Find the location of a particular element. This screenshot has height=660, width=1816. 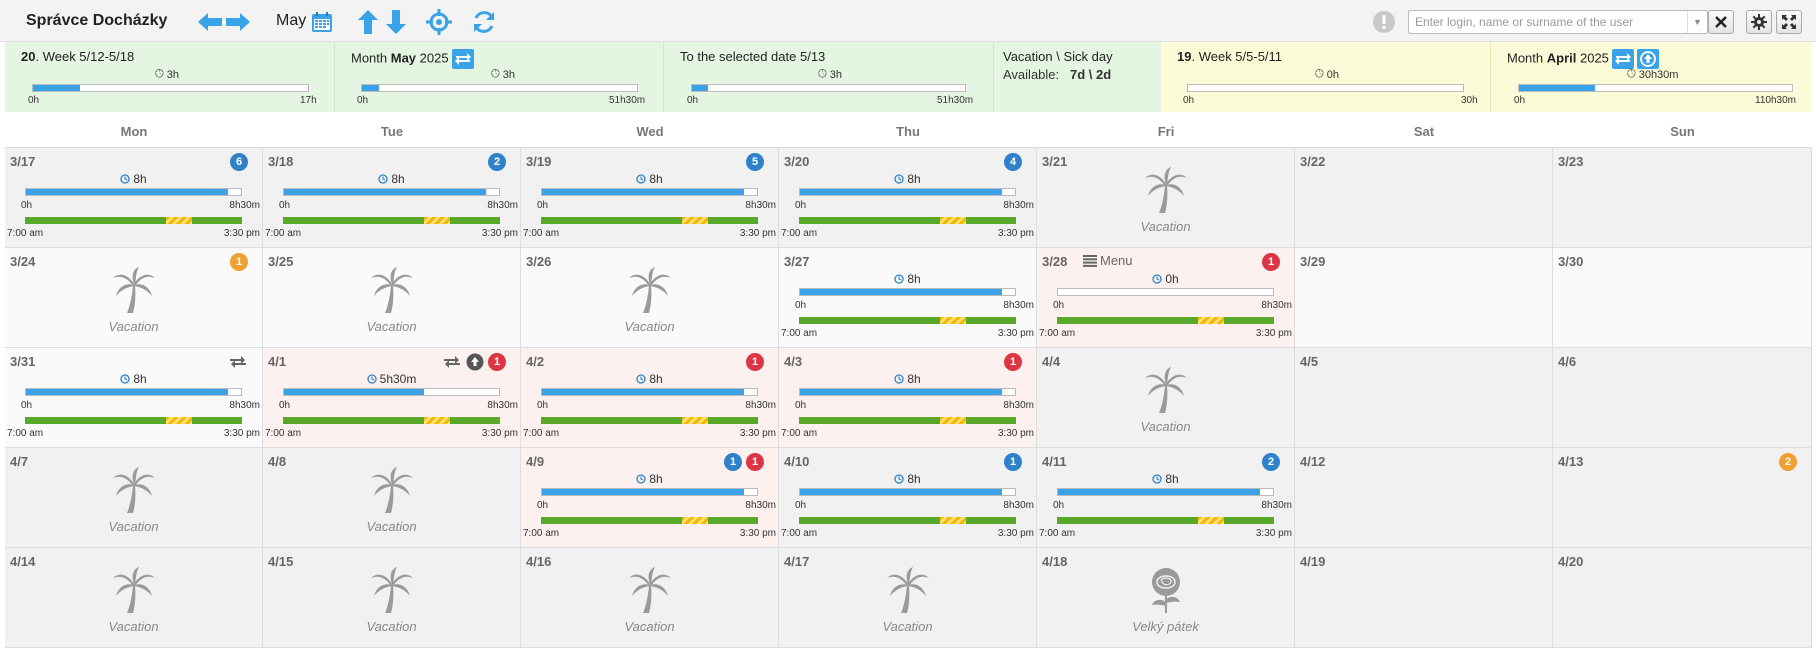

worked-hours: 8h is located at coordinates (907, 279).